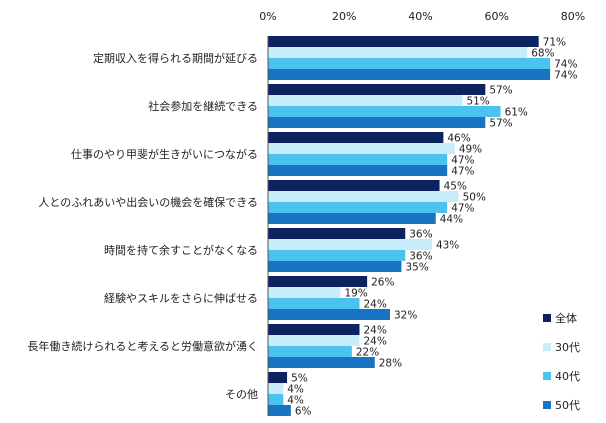 This screenshot has height=423, width=606. What do you see at coordinates (470, 150) in the screenshot?
I see `bar-value-label: 49%` at bounding box center [470, 150].